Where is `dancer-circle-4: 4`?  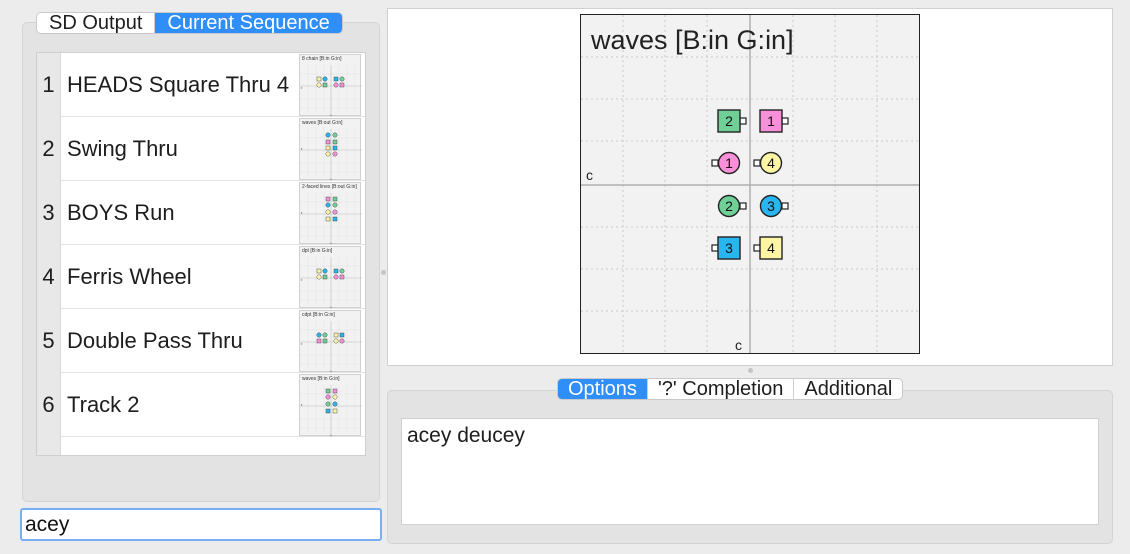 dancer-circle-4: 4 is located at coordinates (768, 163).